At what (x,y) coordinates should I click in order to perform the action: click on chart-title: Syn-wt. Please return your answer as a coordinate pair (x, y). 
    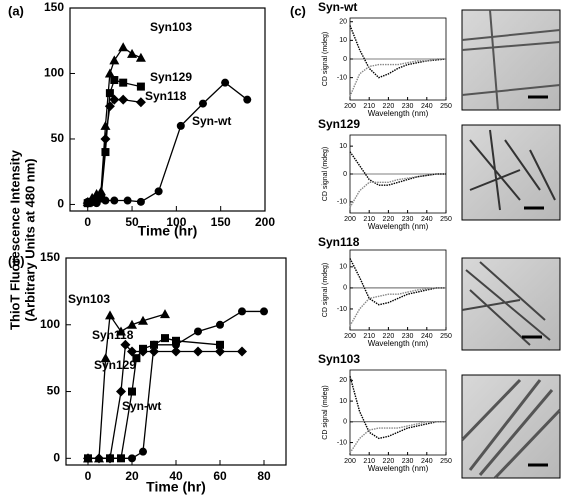
    Looking at the image, I should click on (337, 7).